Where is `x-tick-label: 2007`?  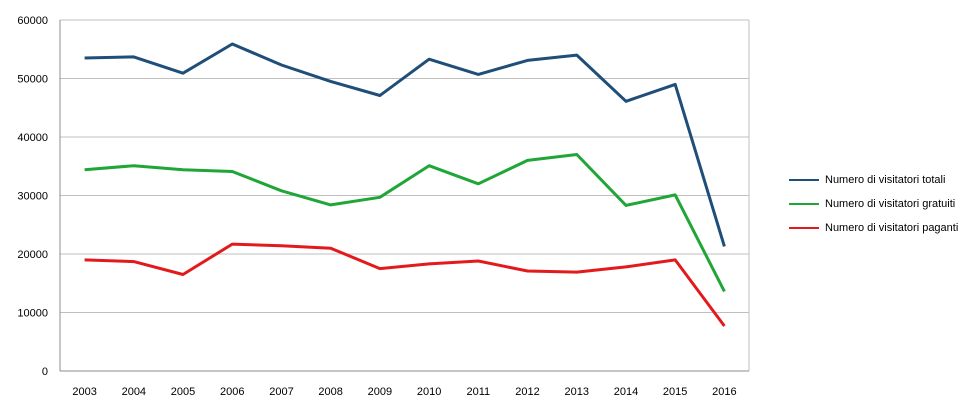
x-tick-label: 2007 is located at coordinates (281, 392).